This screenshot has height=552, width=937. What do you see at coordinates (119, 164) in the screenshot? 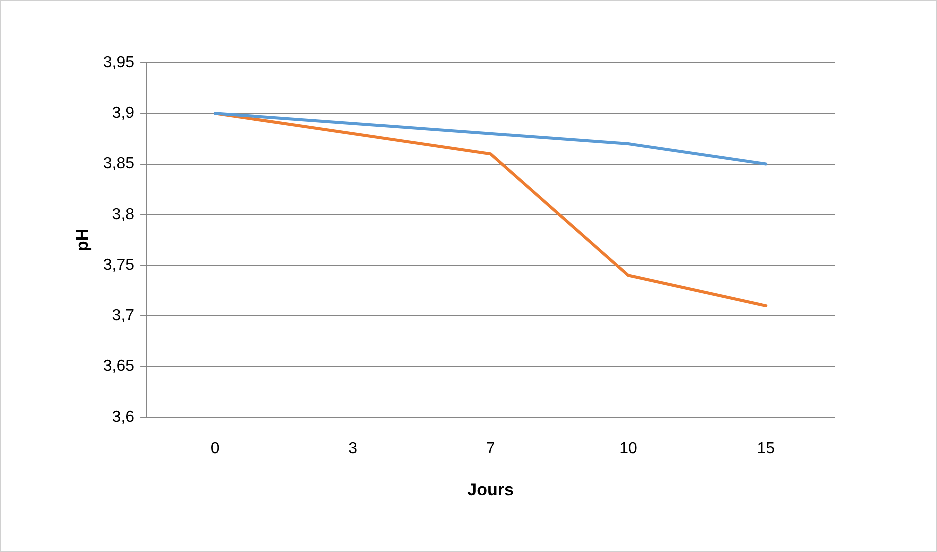
I see `y-tick-label: 3,85` at bounding box center [119, 164].